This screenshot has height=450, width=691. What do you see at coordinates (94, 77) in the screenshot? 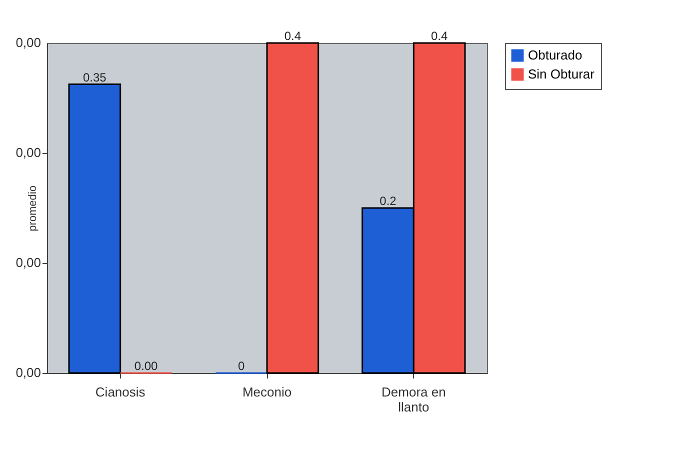
I see `data-label: 0.35` at bounding box center [94, 77].